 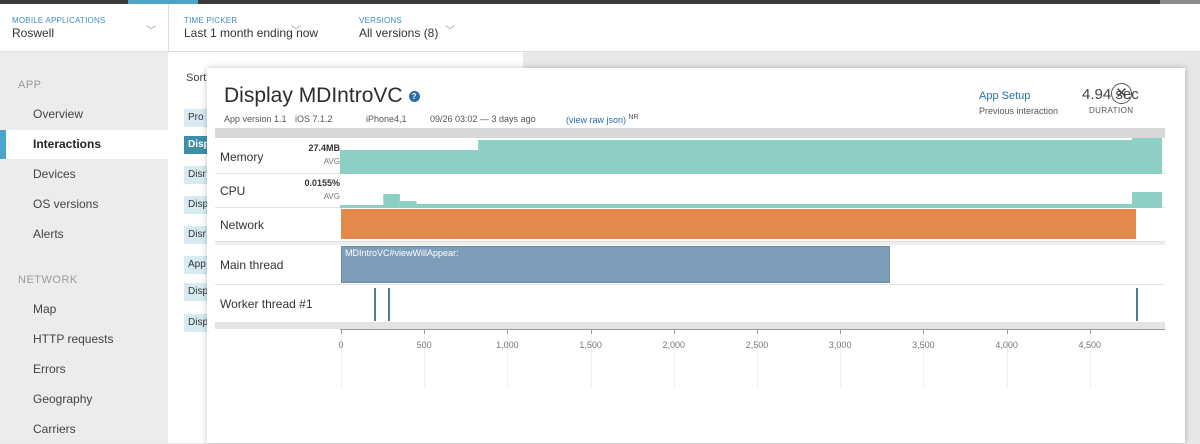 I want to click on app-setup-link: App Setup, so click(x=1005, y=96).